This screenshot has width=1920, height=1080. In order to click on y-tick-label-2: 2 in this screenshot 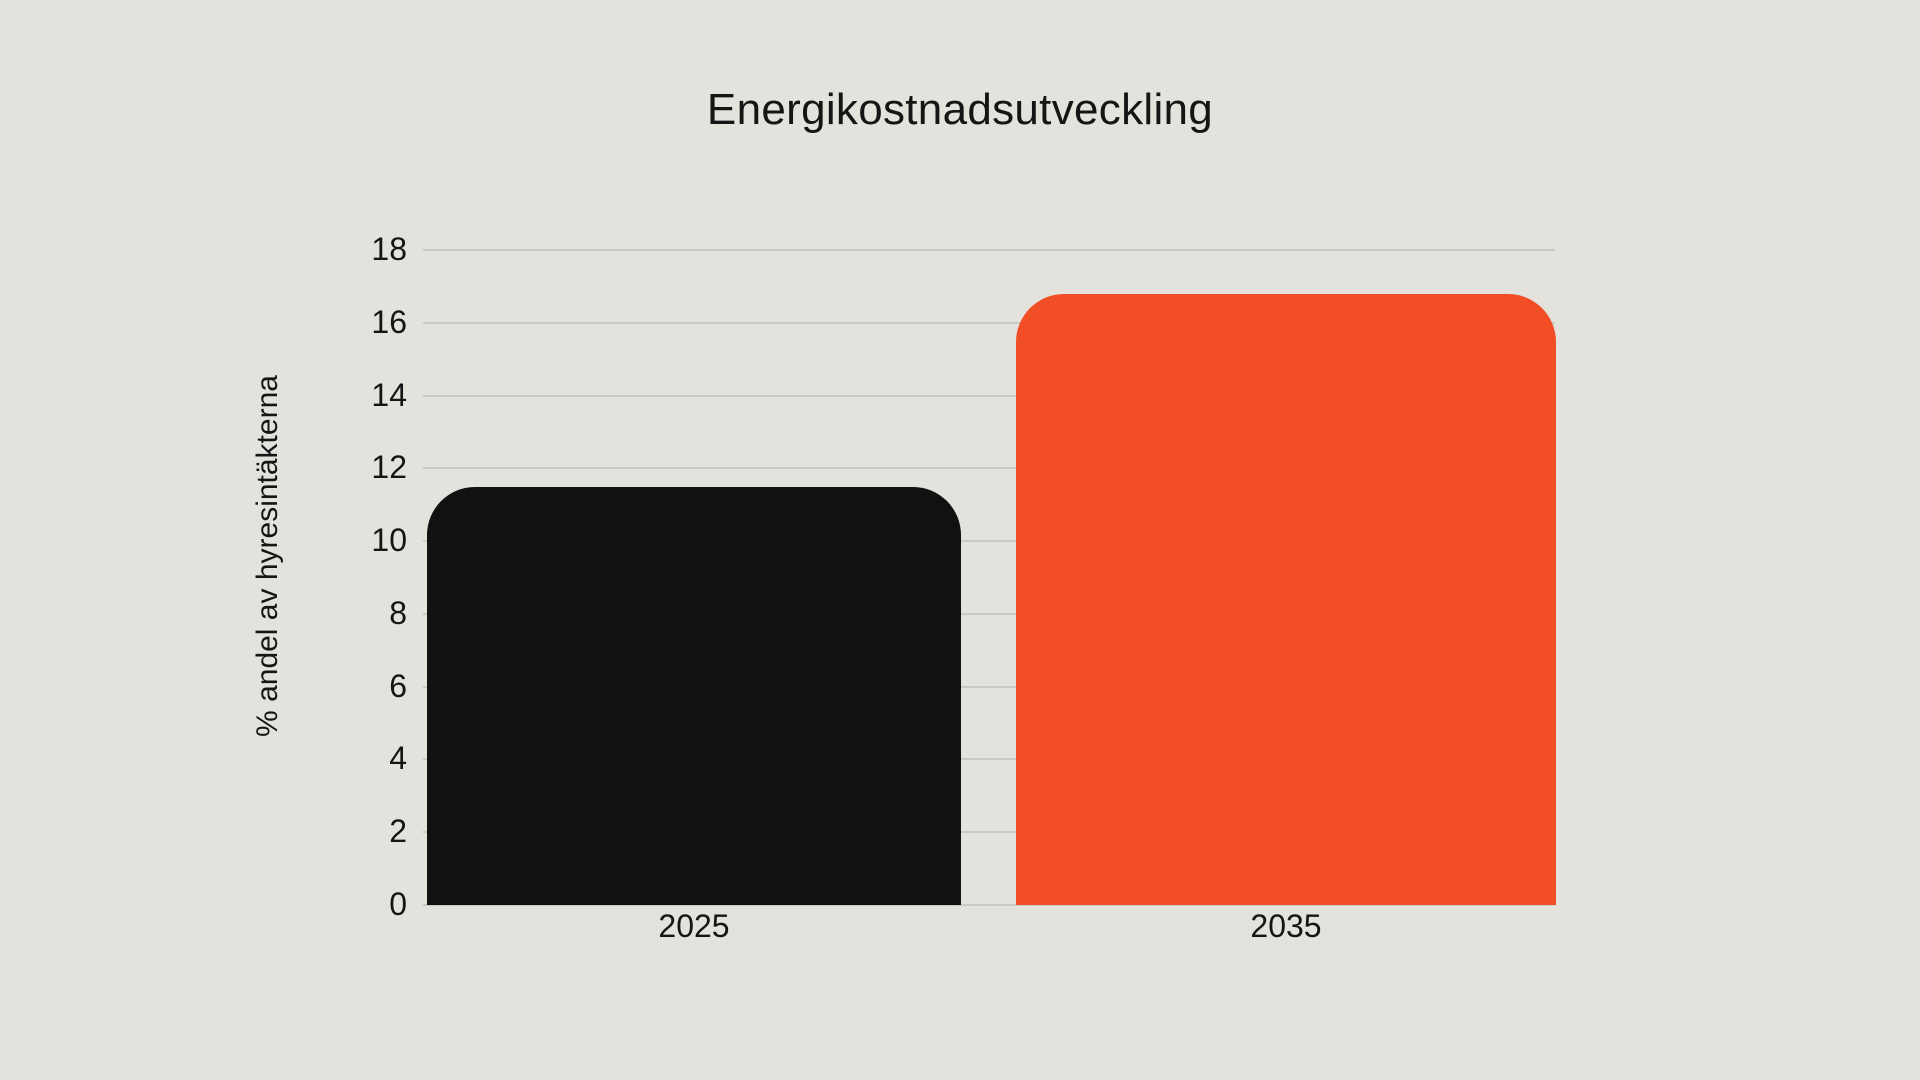, I will do `click(398, 830)`.